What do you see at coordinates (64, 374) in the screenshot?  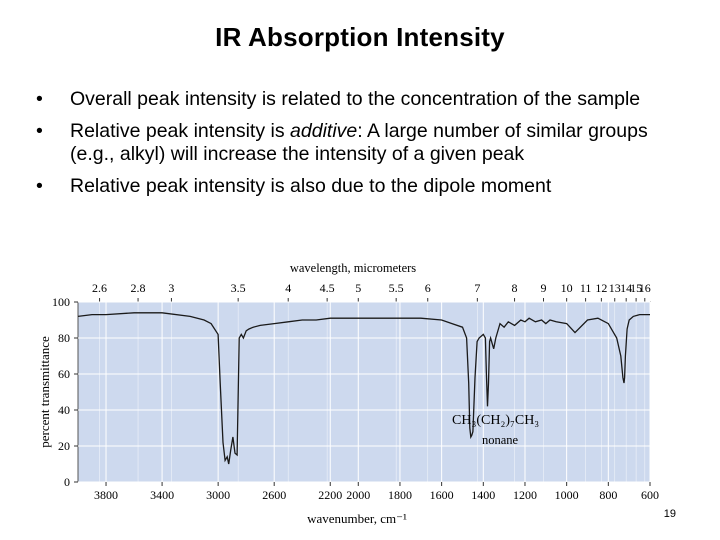 I see `y-tick-label: 60` at bounding box center [64, 374].